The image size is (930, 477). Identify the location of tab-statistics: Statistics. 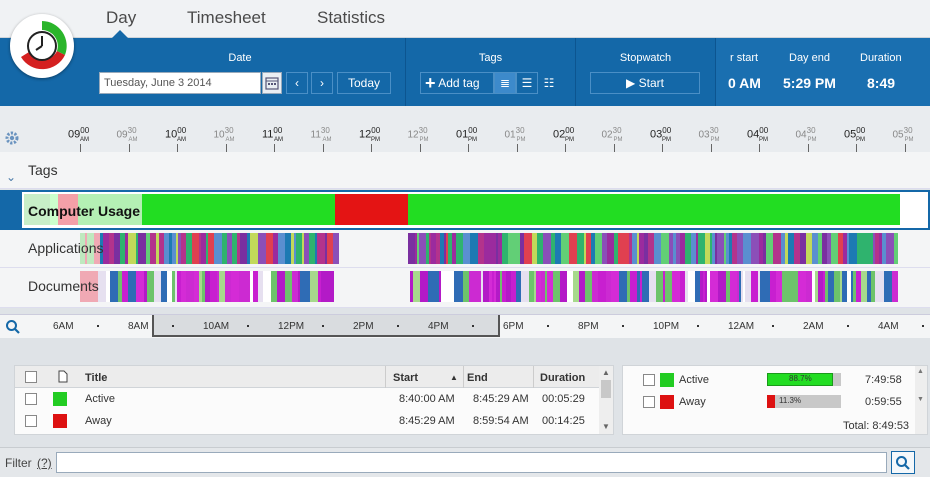
(351, 17).